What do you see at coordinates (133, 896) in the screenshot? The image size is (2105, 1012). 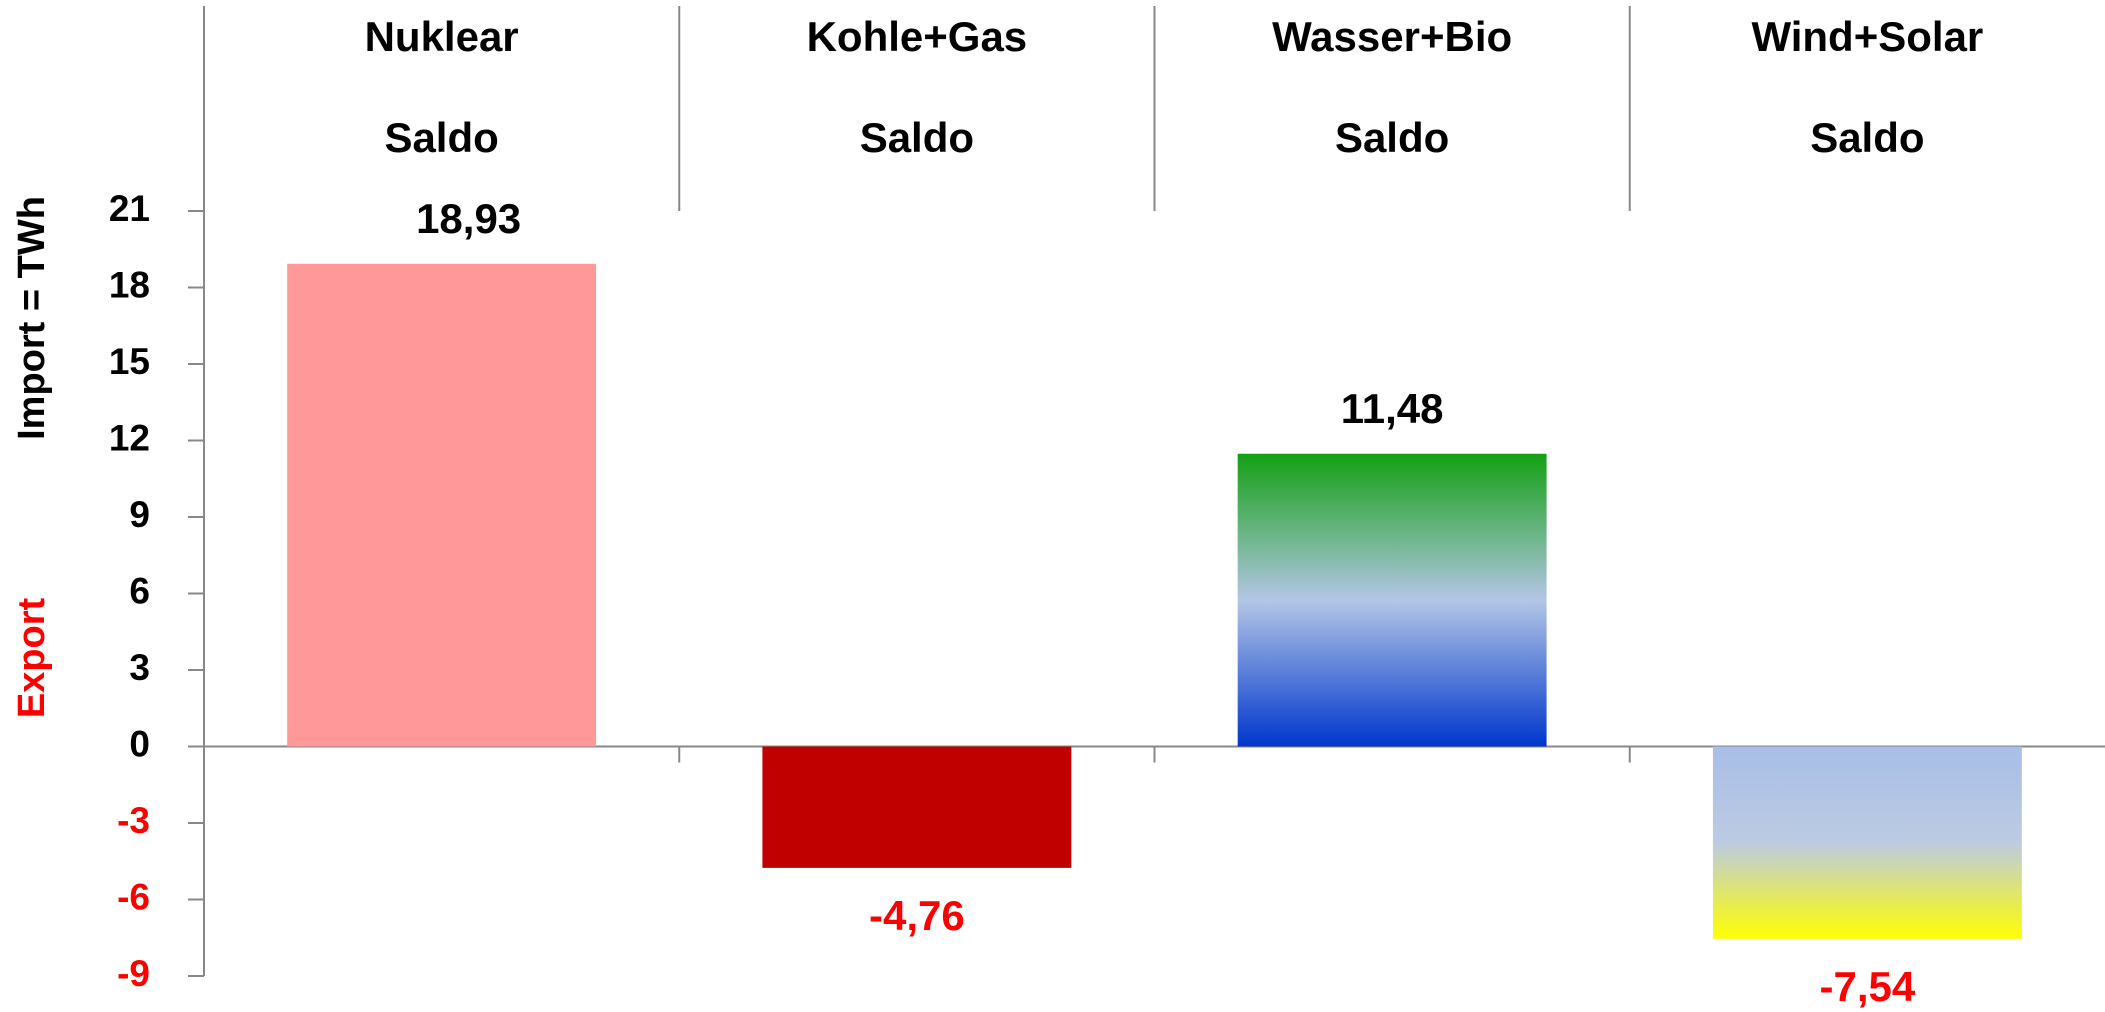 I see `y-tick-label: -6` at bounding box center [133, 896].